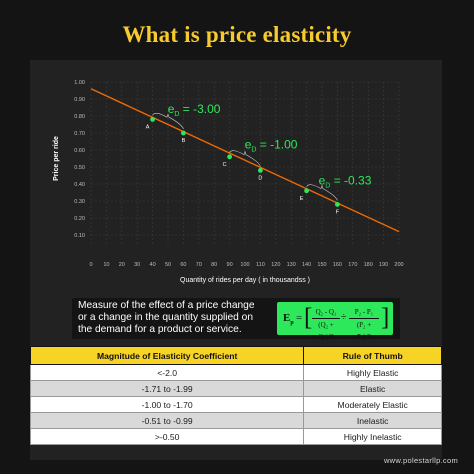 The width and height of the screenshot is (474, 474). Describe the element at coordinates (372, 436) in the screenshot. I see `rule-cell: Highly Inelastic` at that location.